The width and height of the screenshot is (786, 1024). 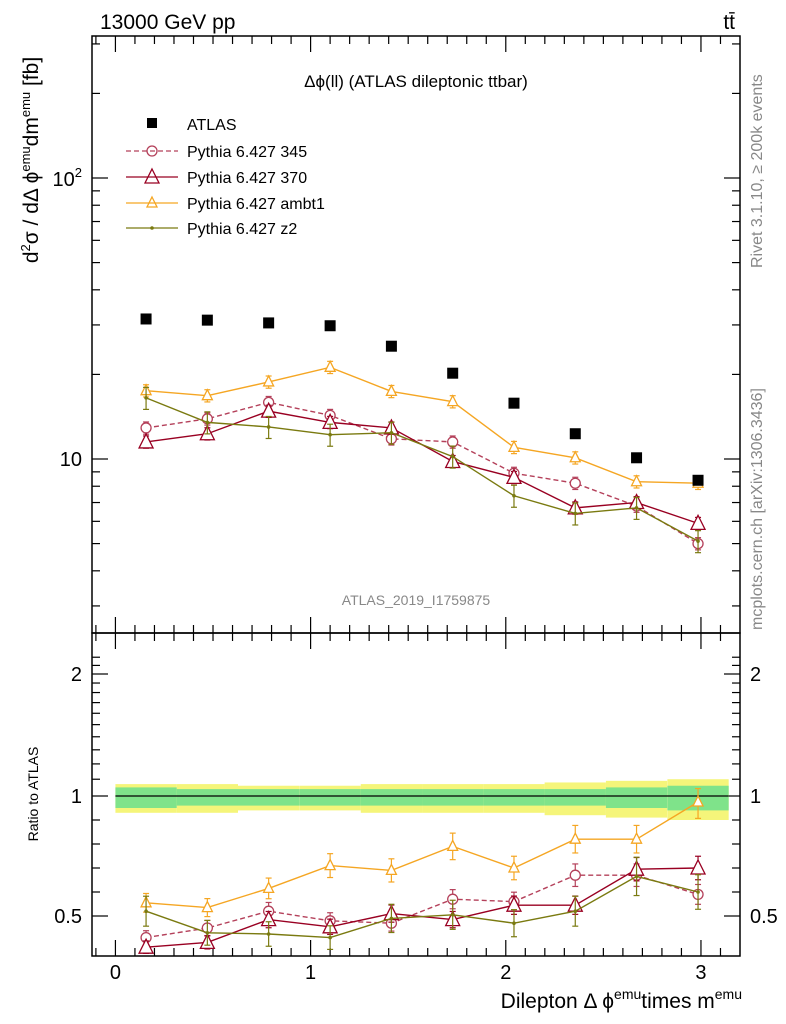 I want to click on xlabel: Dilepton Δ ϕemutimes memu, so click(x=621, y=999).